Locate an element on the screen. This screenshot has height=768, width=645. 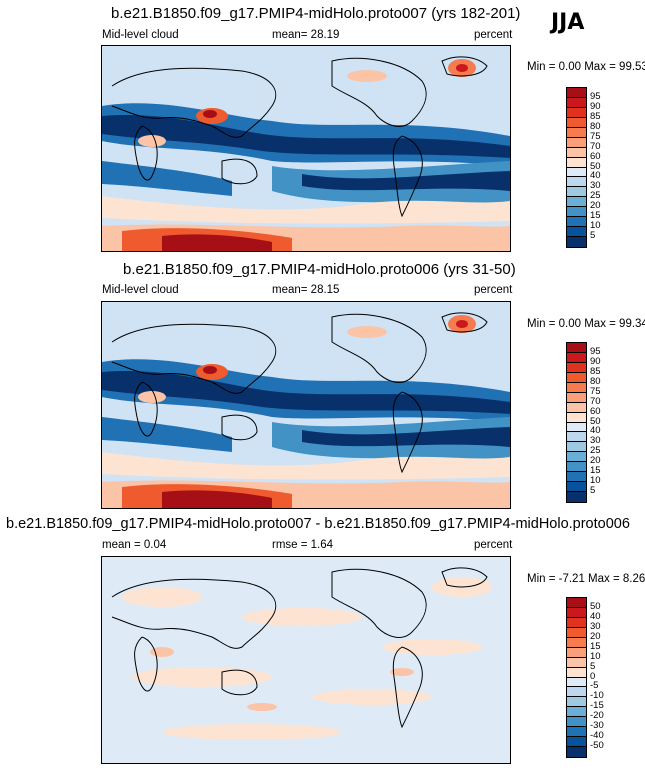
panel-3-colorbar is located at coordinates (576, 677).